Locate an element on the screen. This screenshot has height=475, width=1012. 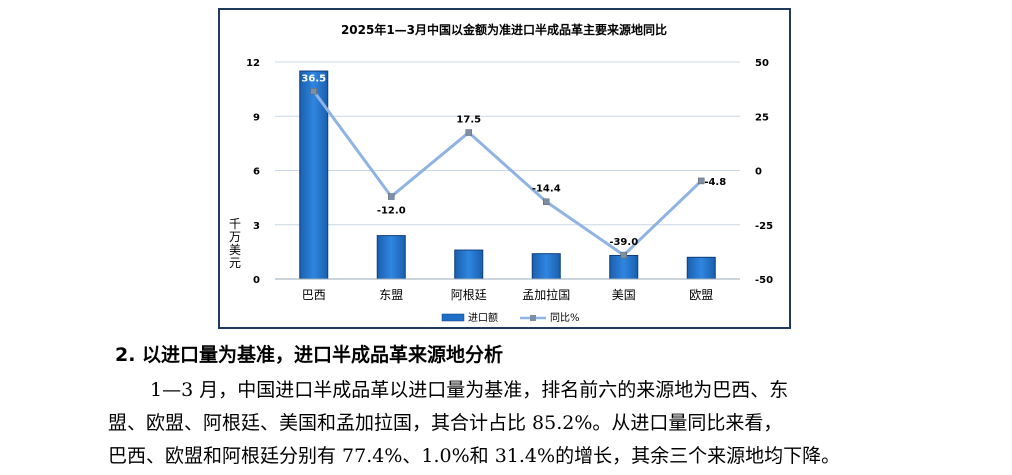
y2-tick-label: 50 is located at coordinates (762, 63).